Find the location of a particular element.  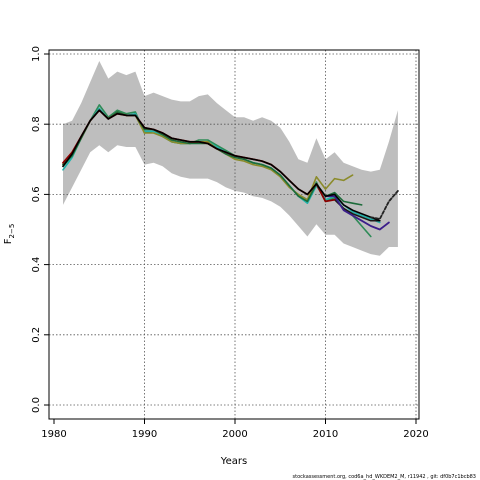

y-tick-label: 1.0 is located at coordinates (36, 54).